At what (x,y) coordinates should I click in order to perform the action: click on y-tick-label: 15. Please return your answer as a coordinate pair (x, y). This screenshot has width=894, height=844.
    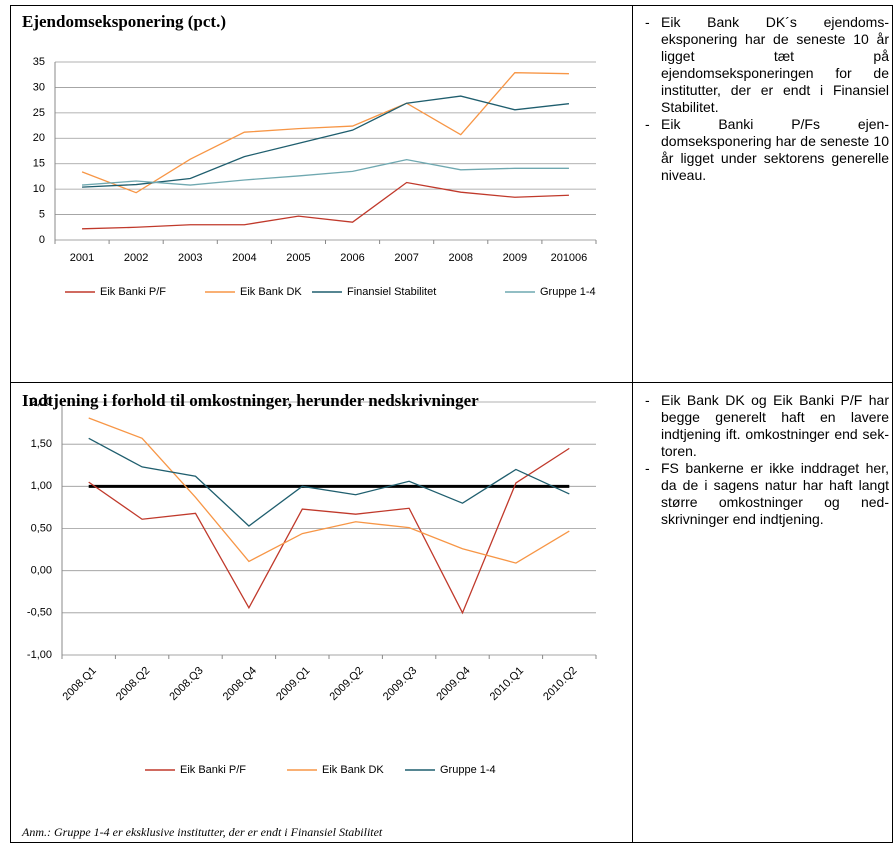
    Looking at the image, I should click on (39, 164).